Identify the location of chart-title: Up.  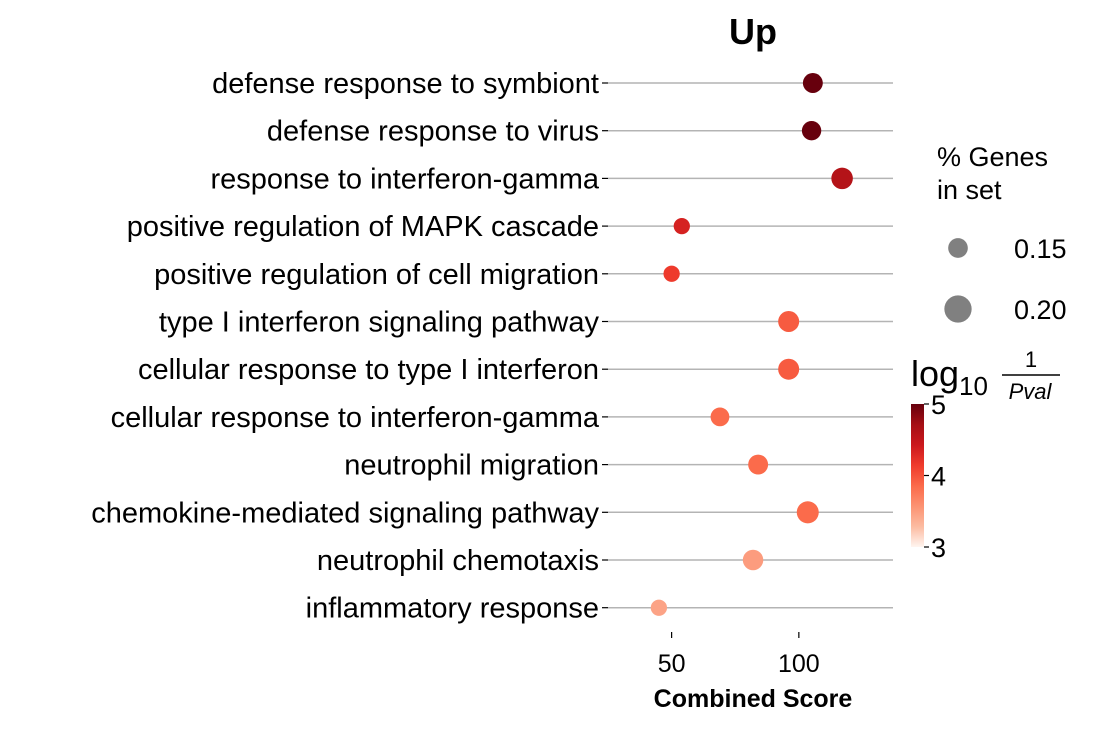
(753, 31).